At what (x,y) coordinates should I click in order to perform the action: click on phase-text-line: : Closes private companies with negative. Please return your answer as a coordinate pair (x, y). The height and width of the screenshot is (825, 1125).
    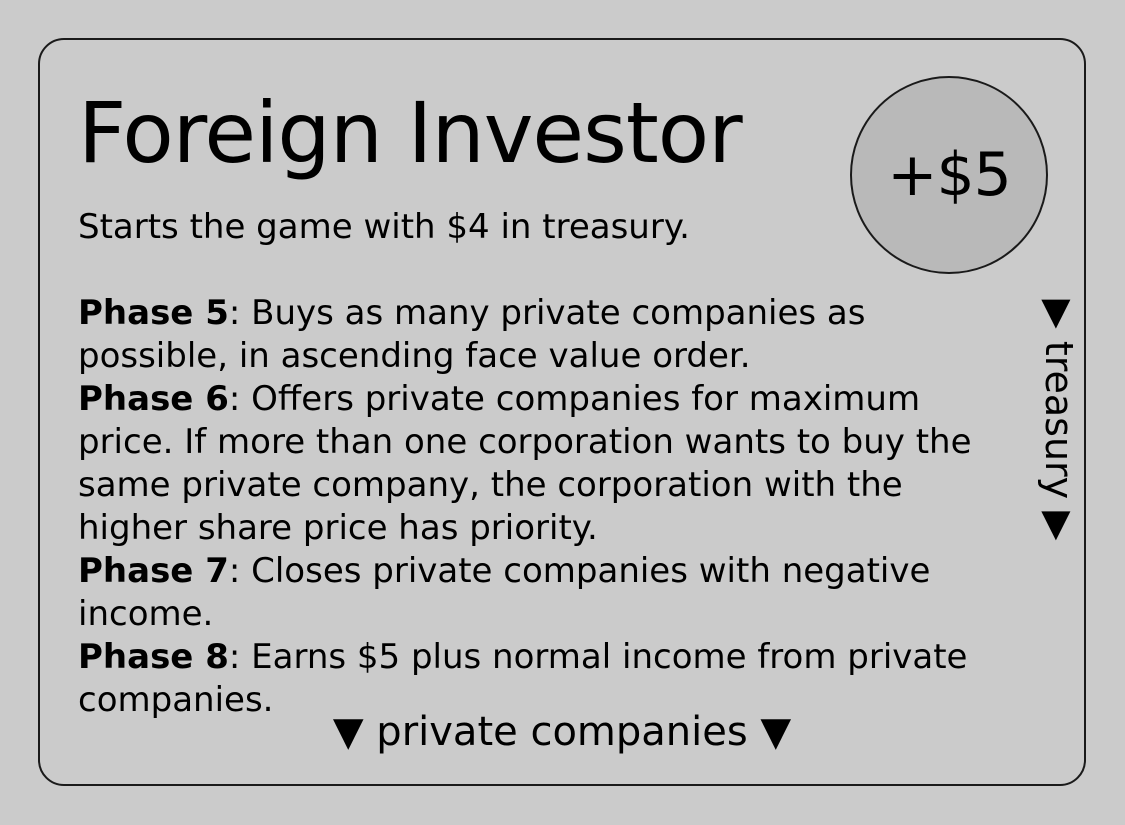
    Looking at the image, I should click on (579, 571).